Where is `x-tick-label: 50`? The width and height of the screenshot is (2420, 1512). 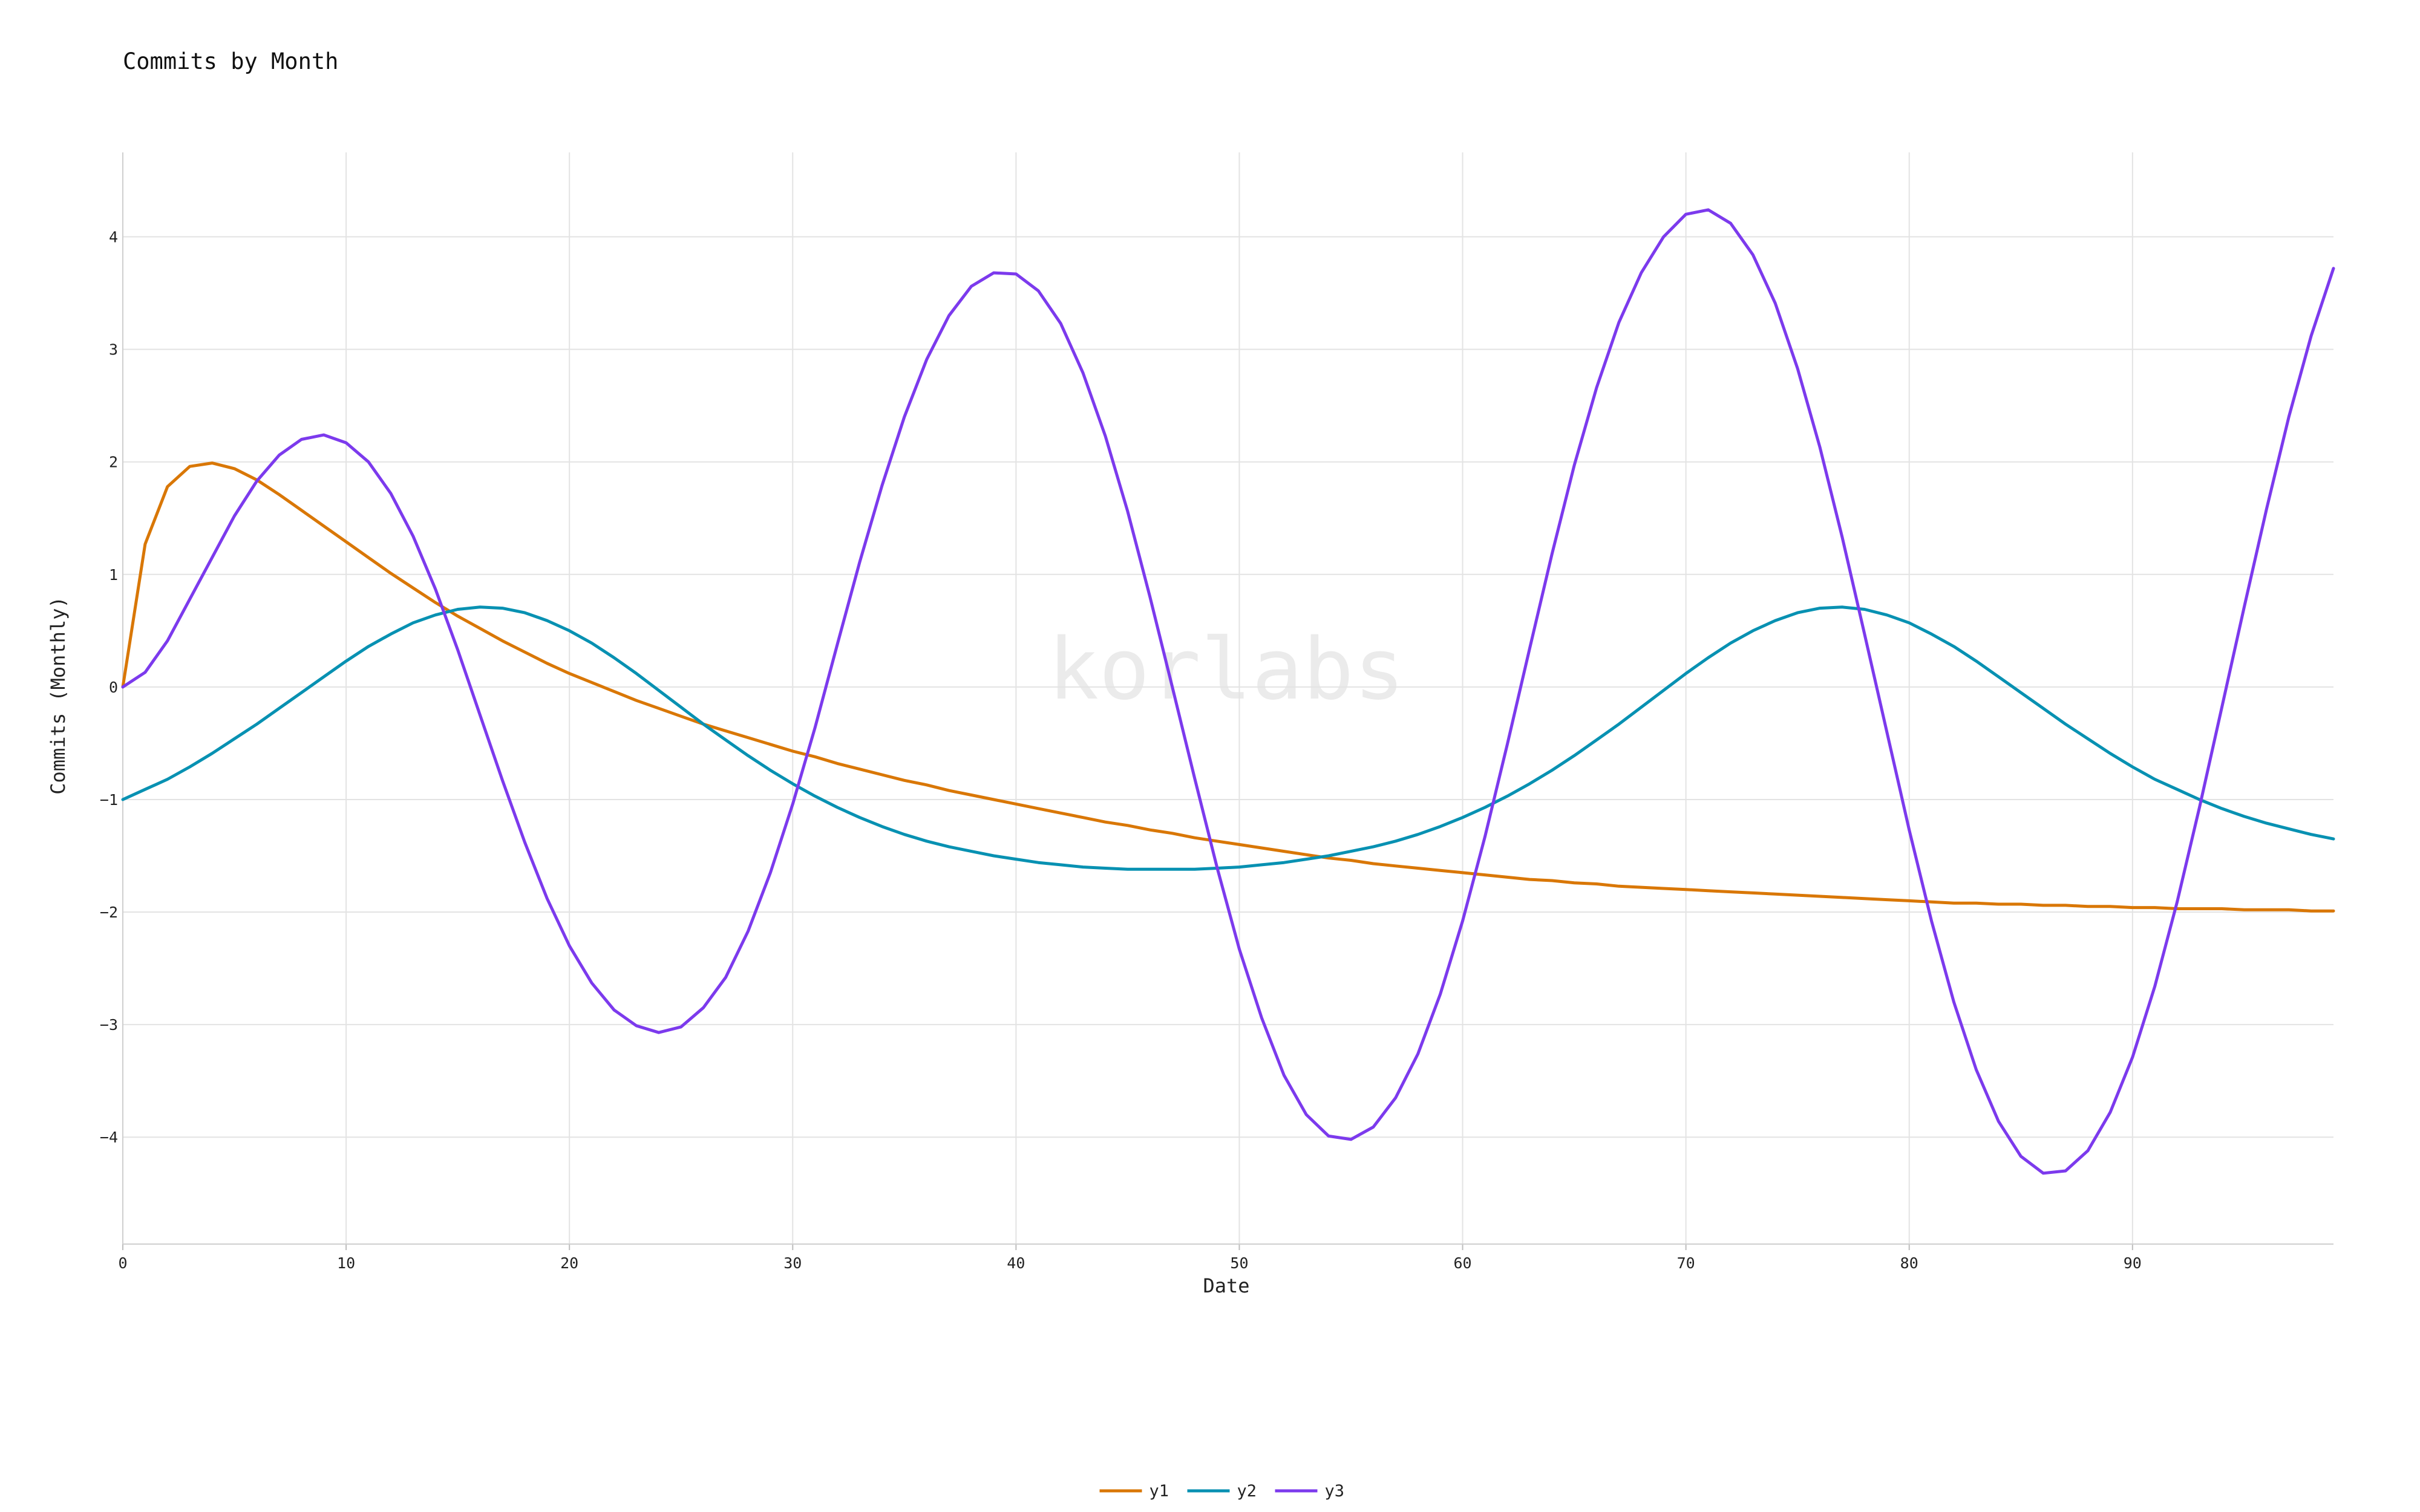 x-tick-label: 50 is located at coordinates (1239, 1263).